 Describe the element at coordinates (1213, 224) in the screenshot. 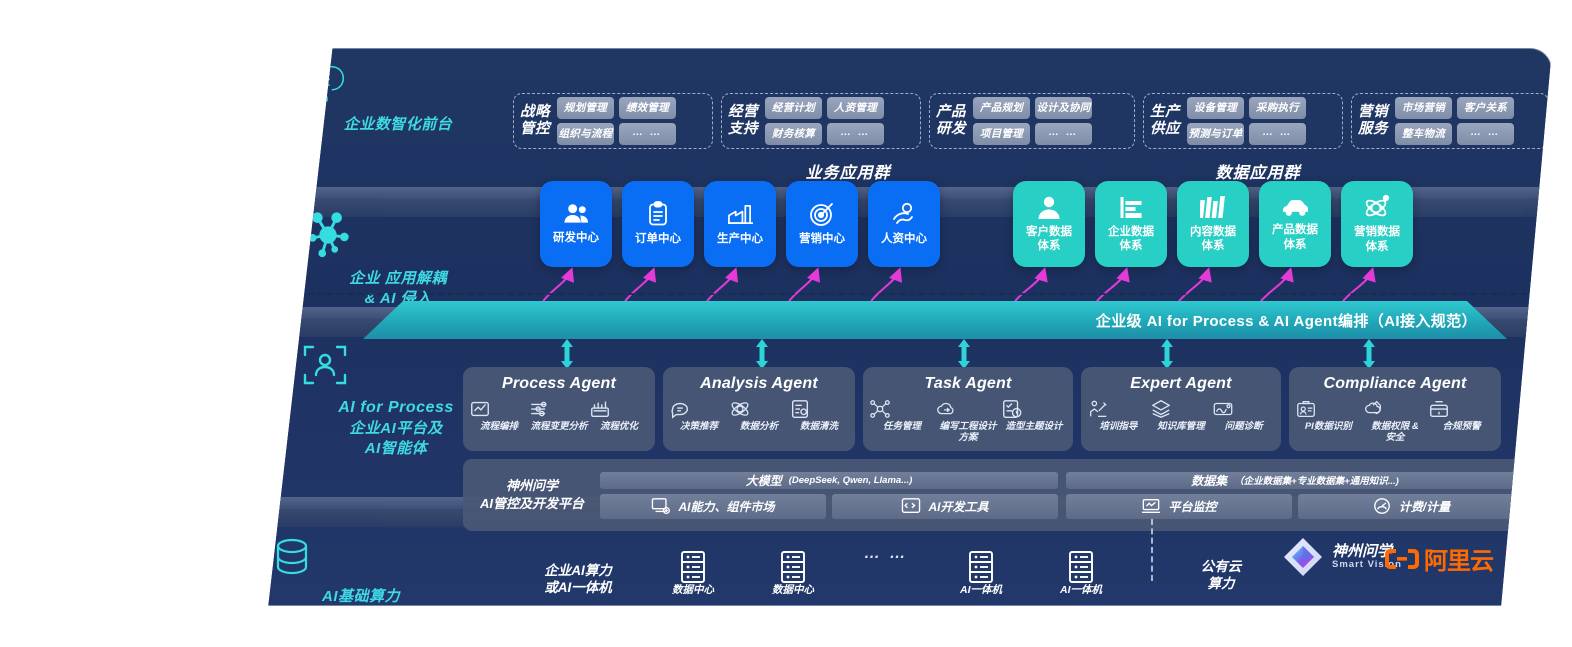

I see `data-card-content: 内容数据 体系` at that location.